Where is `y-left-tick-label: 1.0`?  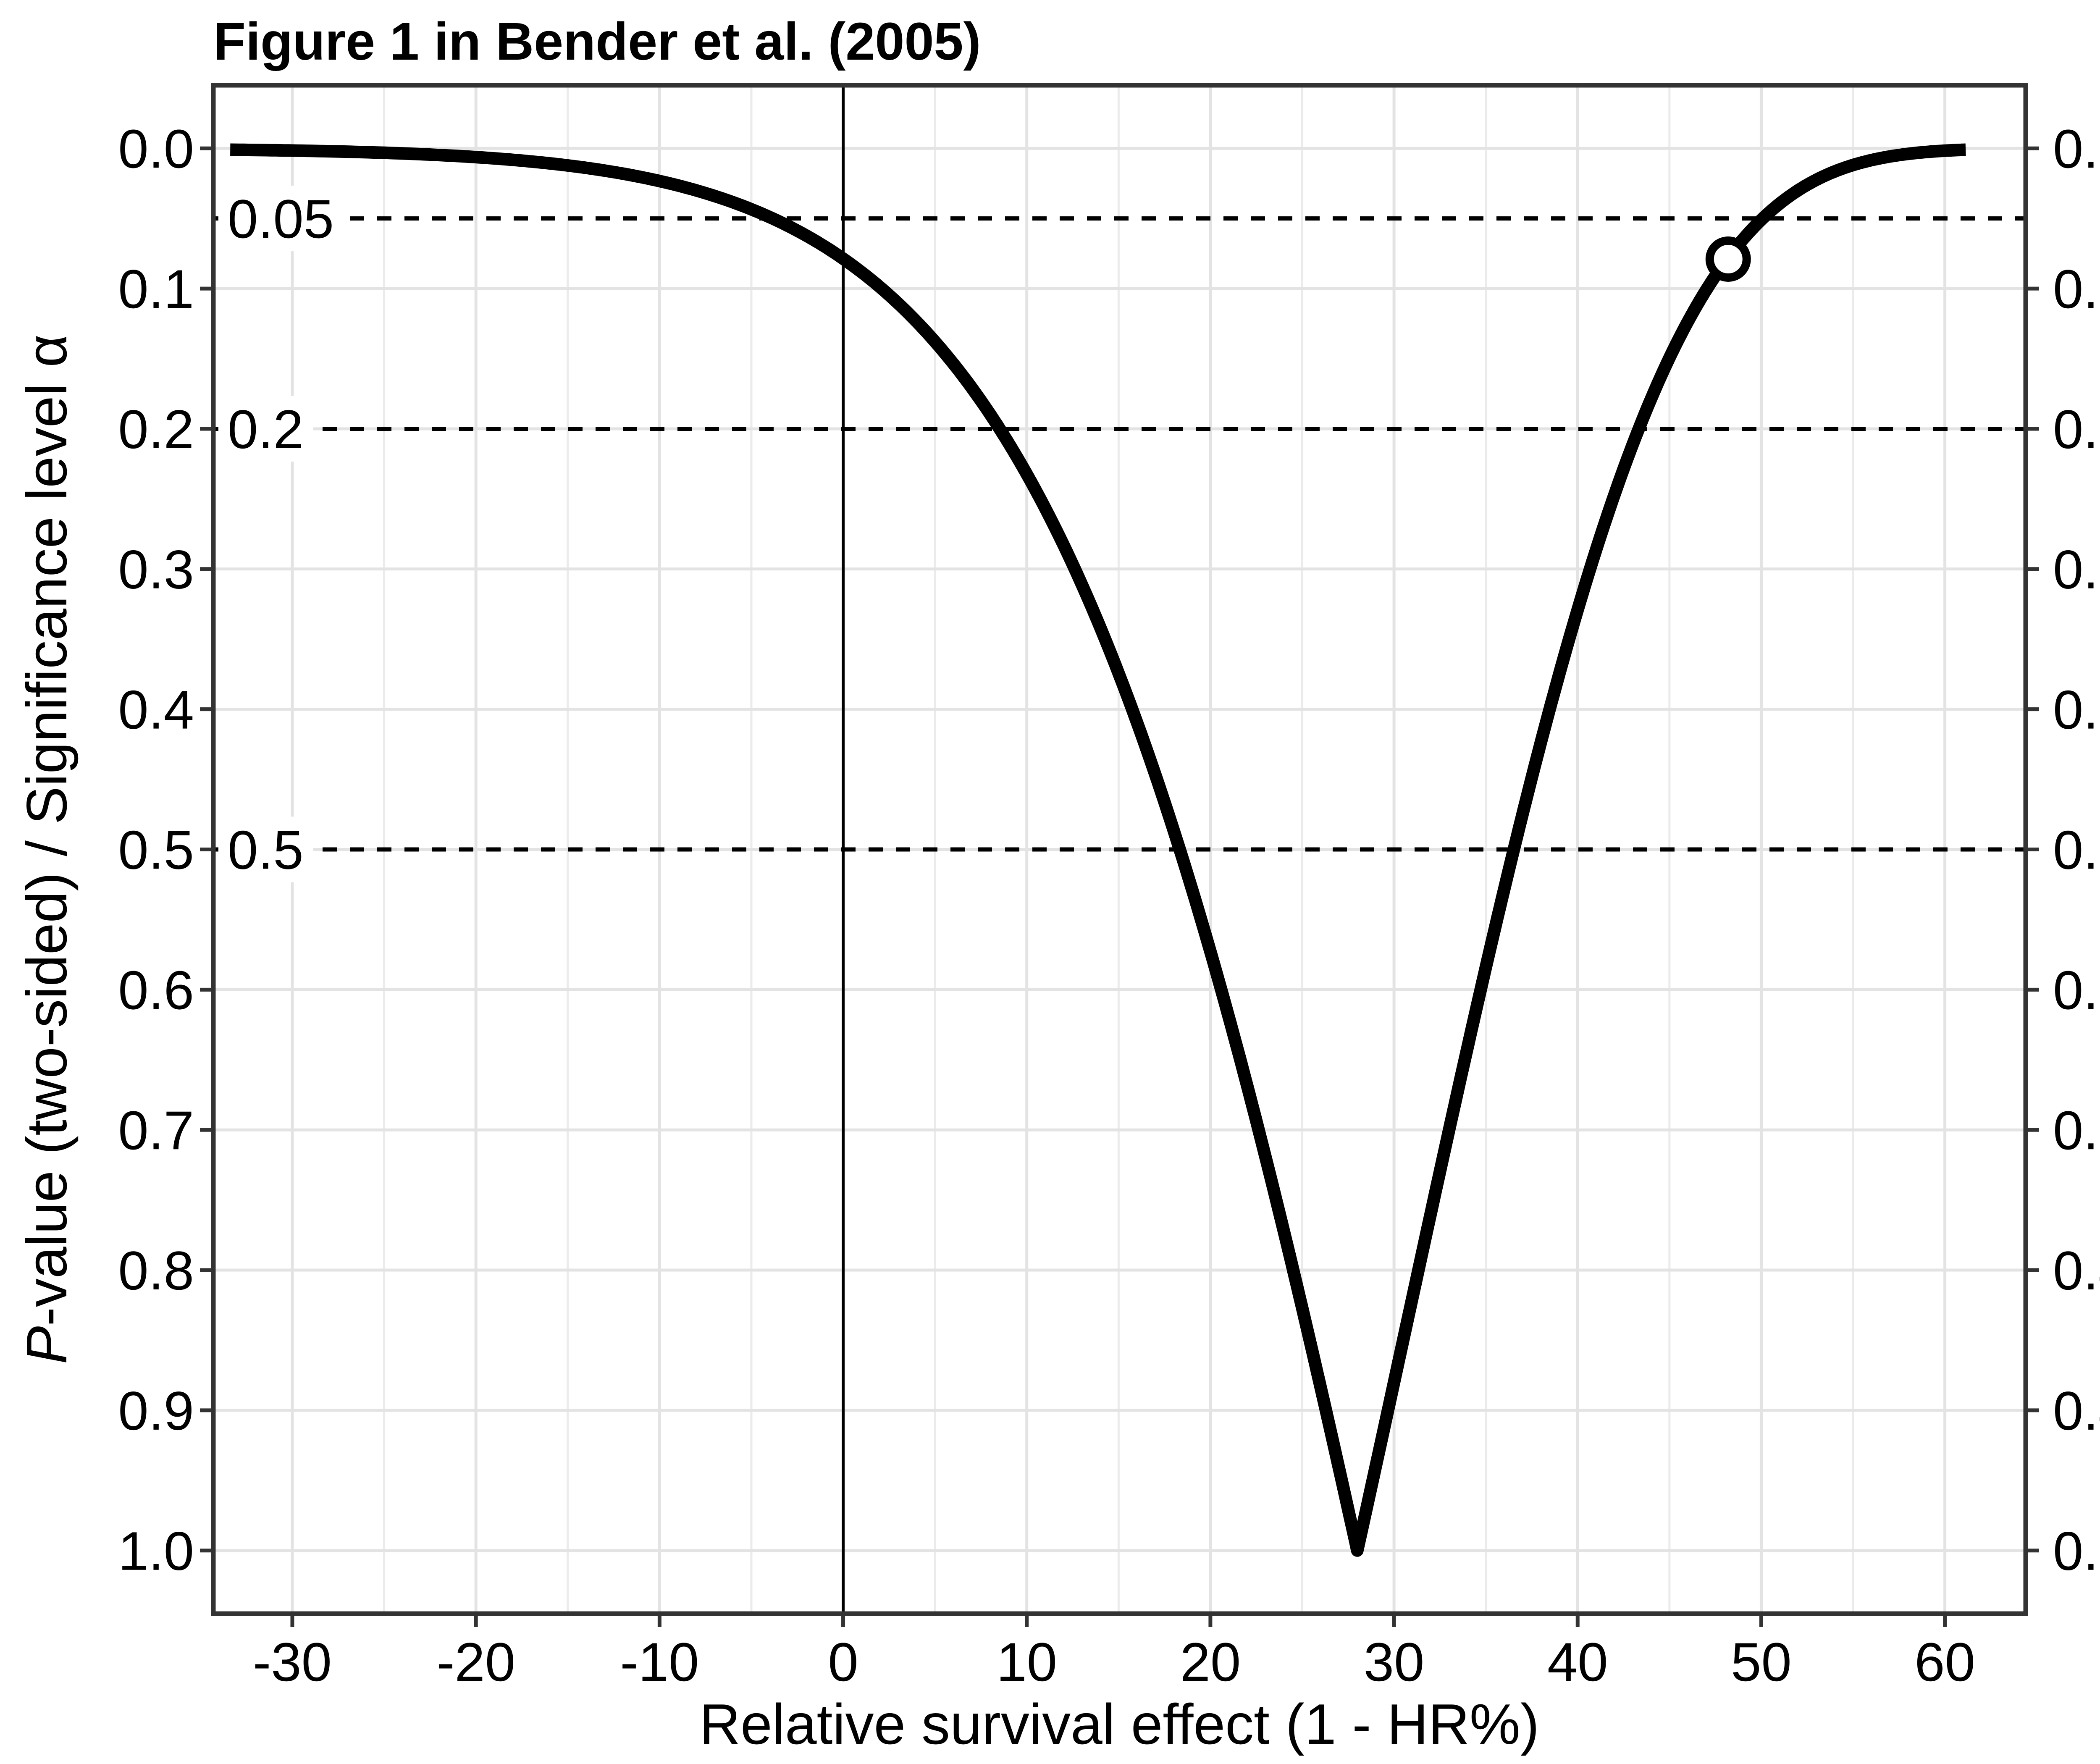
y-left-tick-label: 1.0 is located at coordinates (156, 1551).